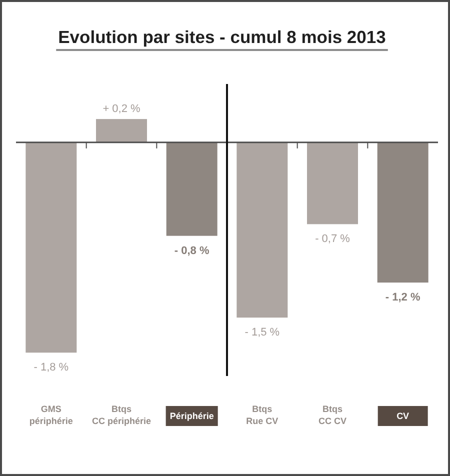 The height and width of the screenshot is (476, 450). Describe the element at coordinates (332, 415) in the screenshot. I see `x-tick-label: Btqs CC CV` at that location.